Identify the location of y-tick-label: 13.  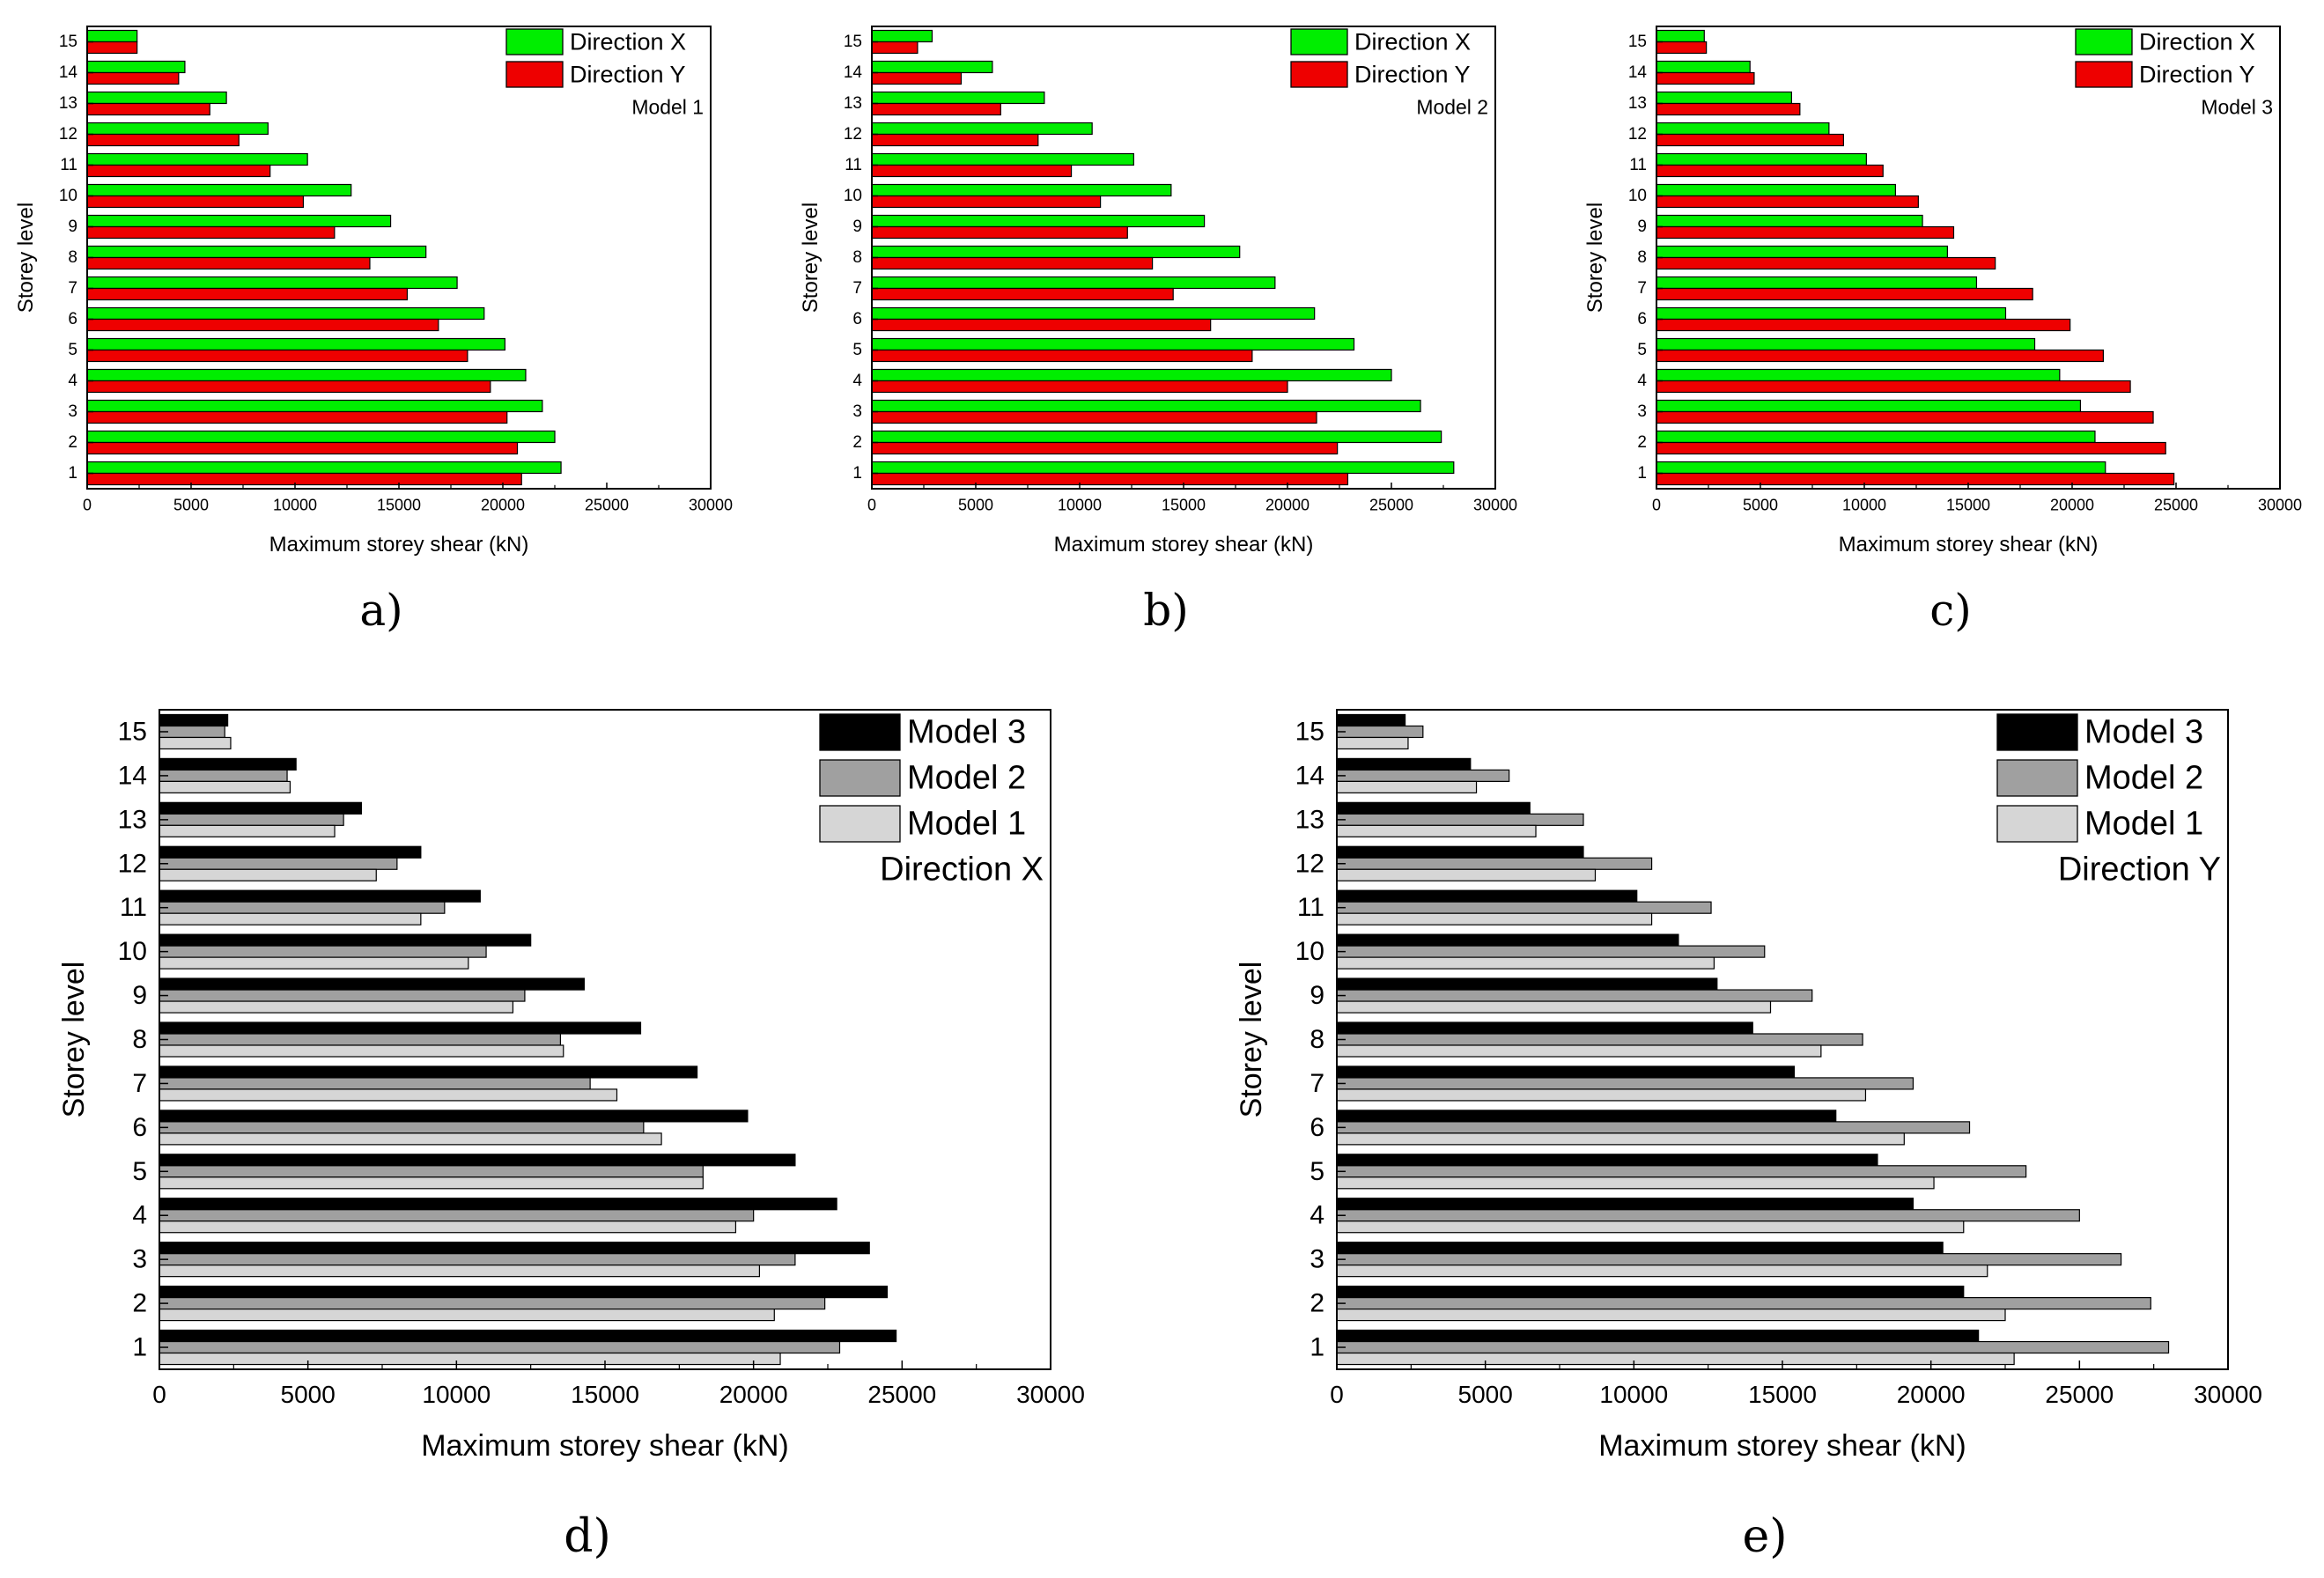
(68, 103).